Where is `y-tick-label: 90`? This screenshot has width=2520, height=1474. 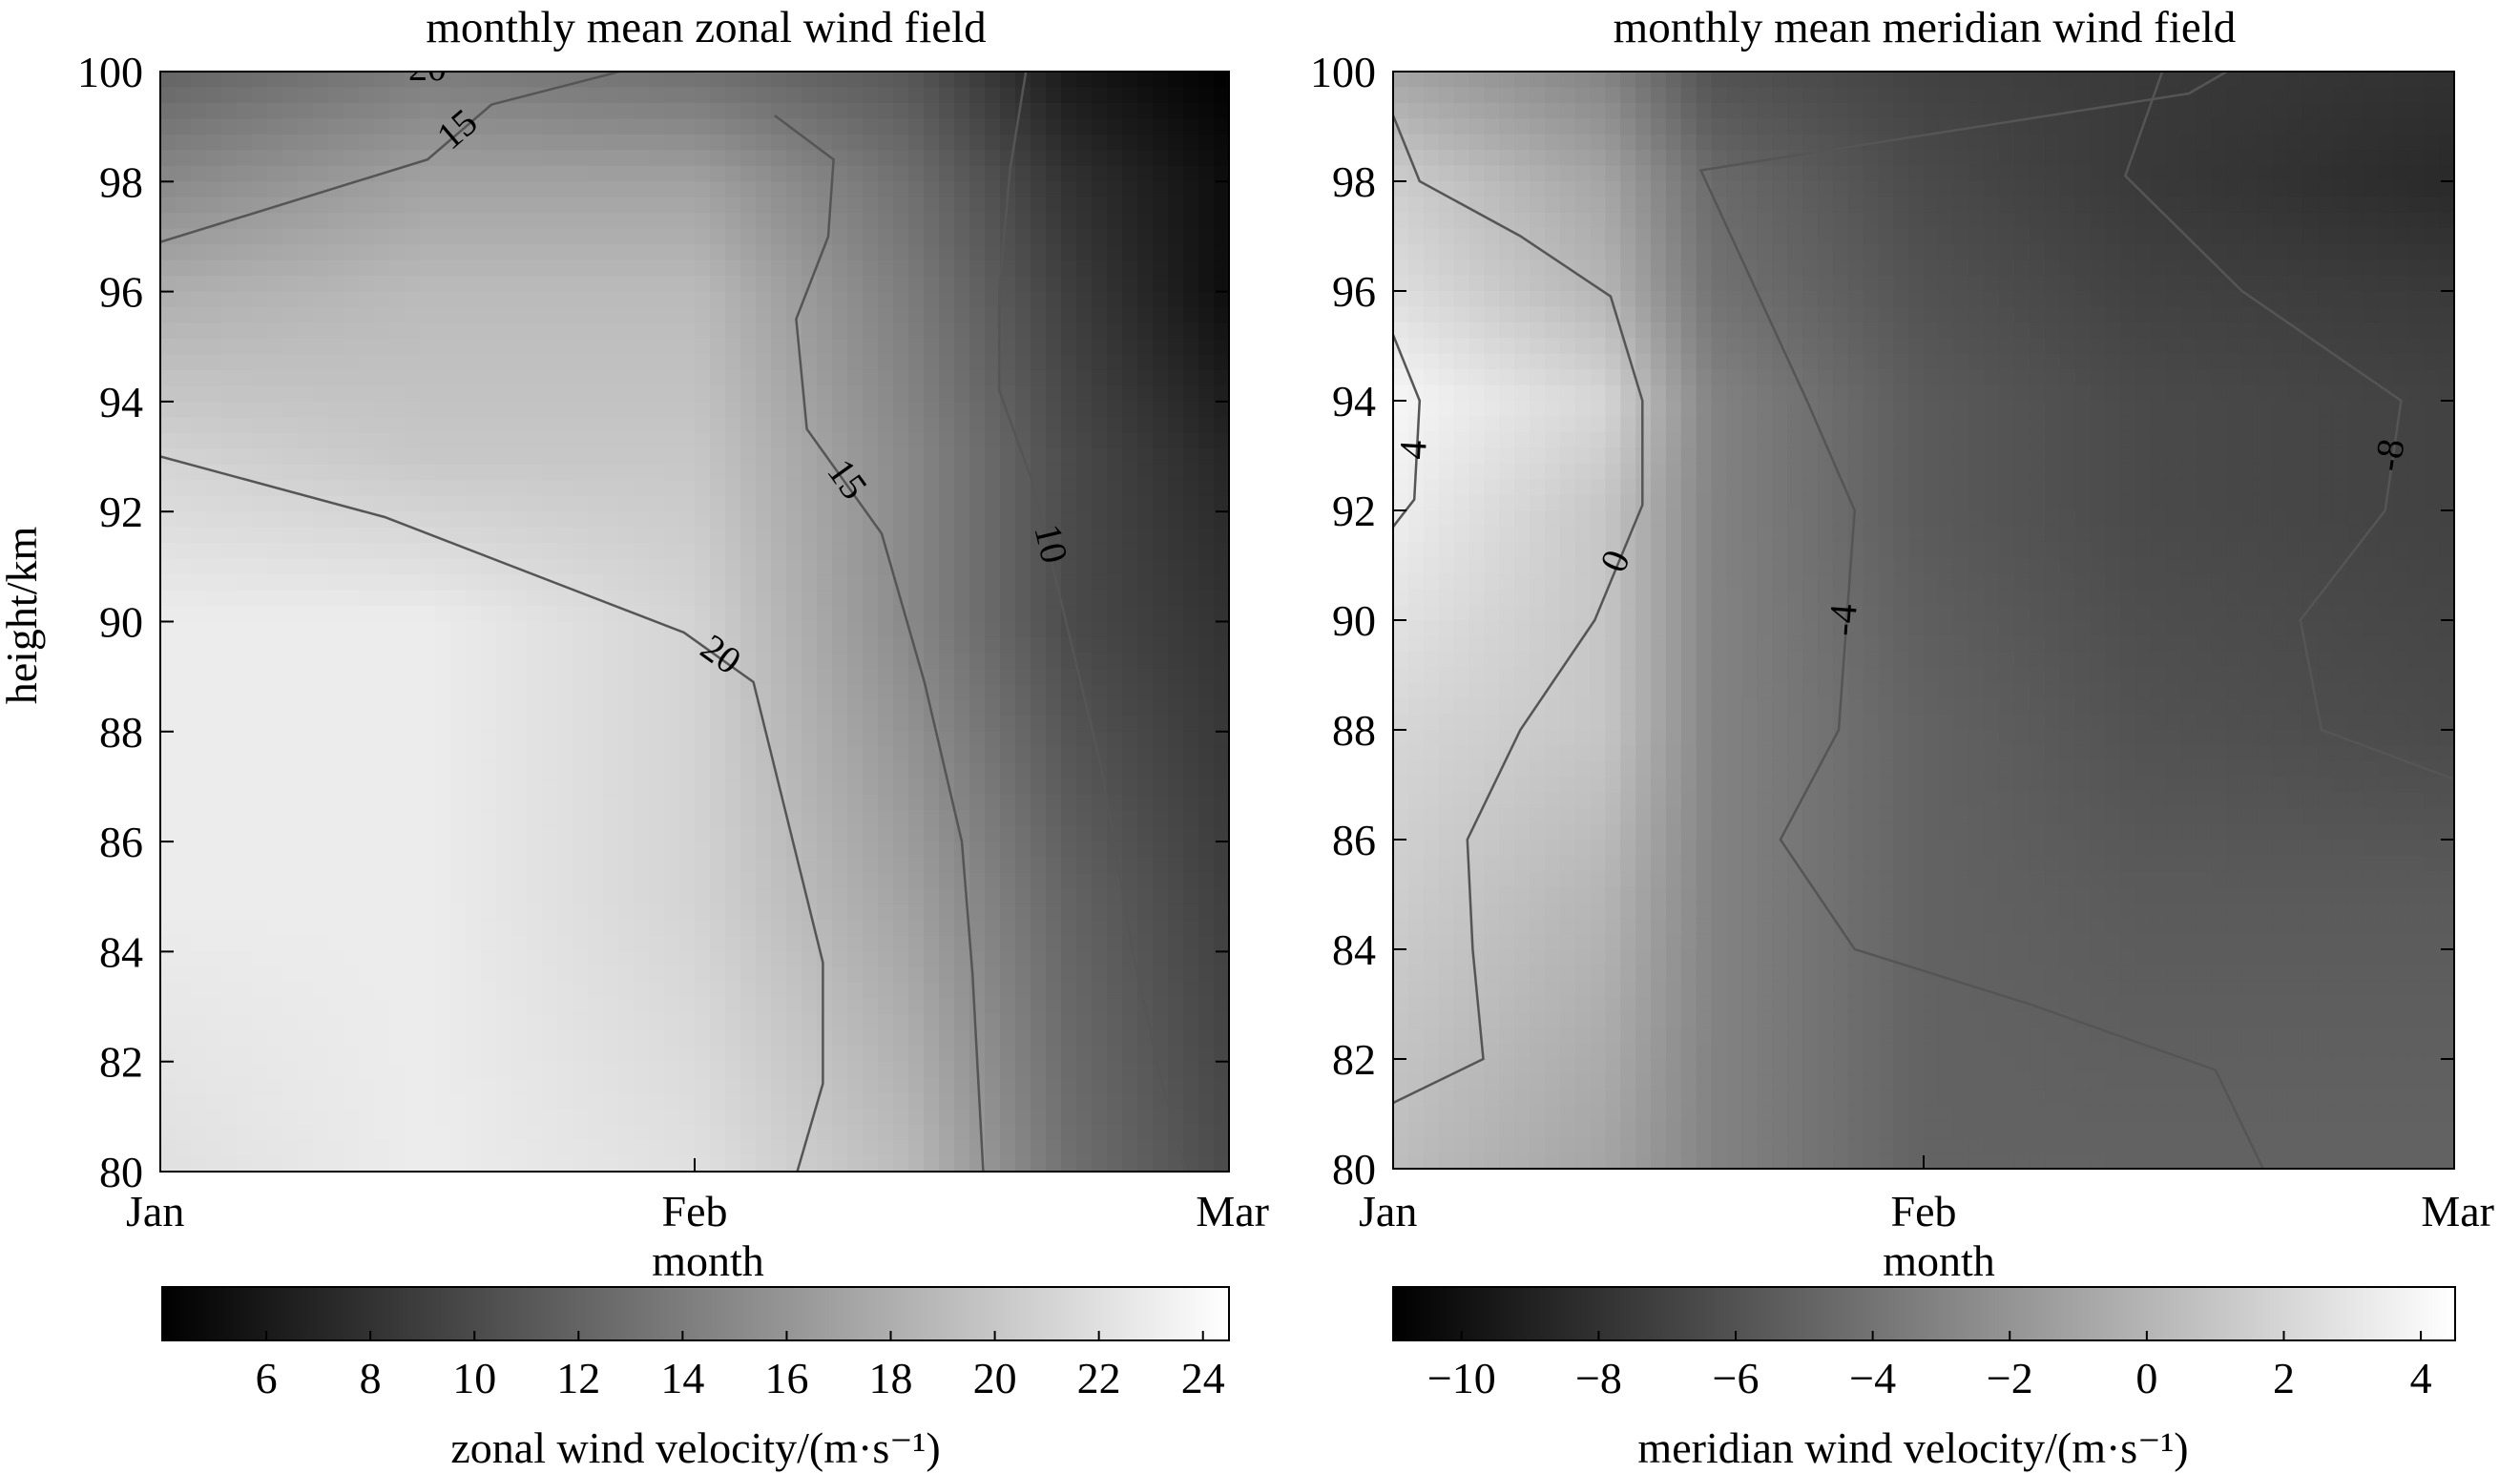 y-tick-label: 90 is located at coordinates (121, 622).